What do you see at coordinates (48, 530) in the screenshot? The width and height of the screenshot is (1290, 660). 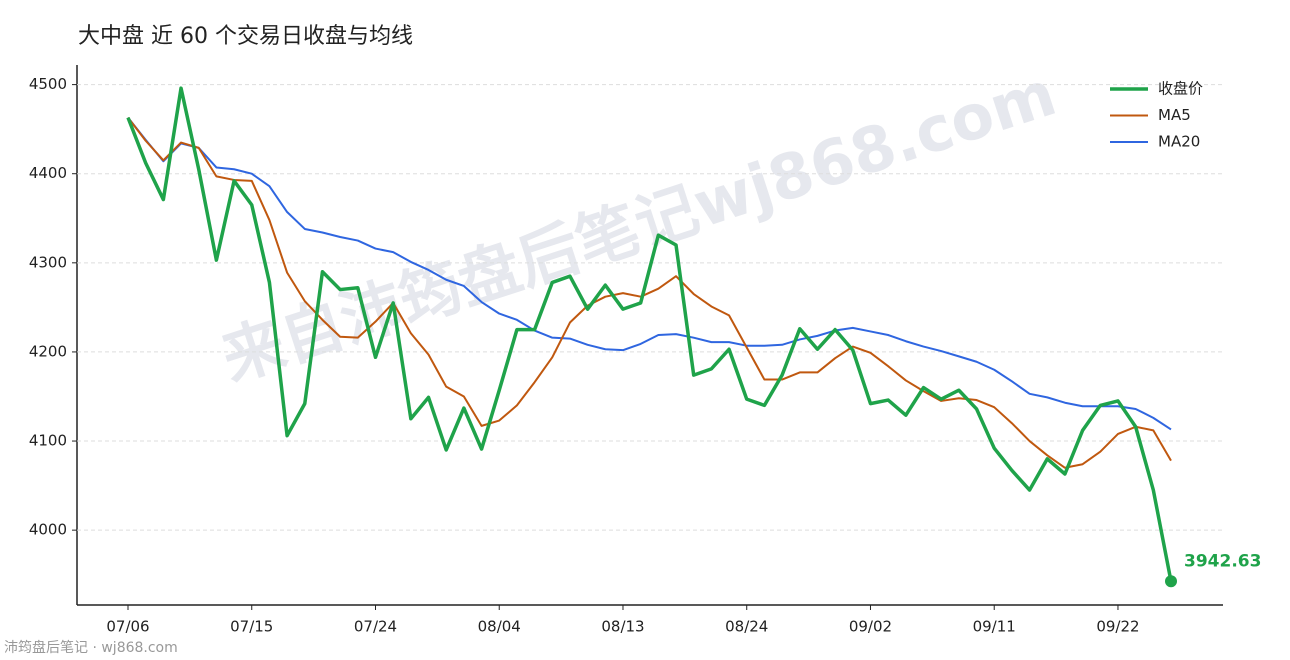 I see `y-tick-label: 4000` at bounding box center [48, 530].